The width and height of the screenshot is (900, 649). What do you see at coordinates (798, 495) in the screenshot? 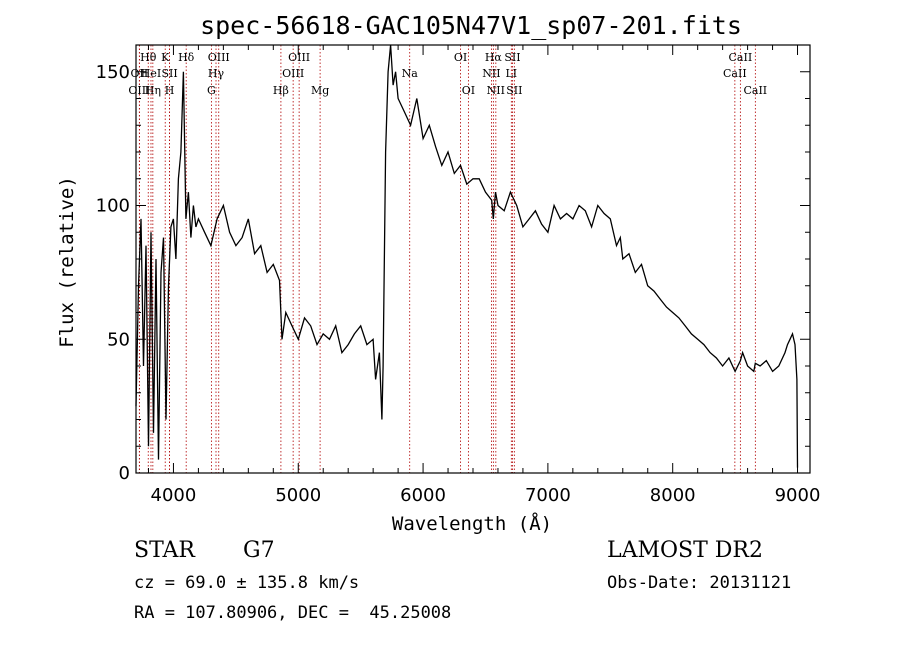
I see `x-tick-label-9000: 9000` at bounding box center [798, 495].